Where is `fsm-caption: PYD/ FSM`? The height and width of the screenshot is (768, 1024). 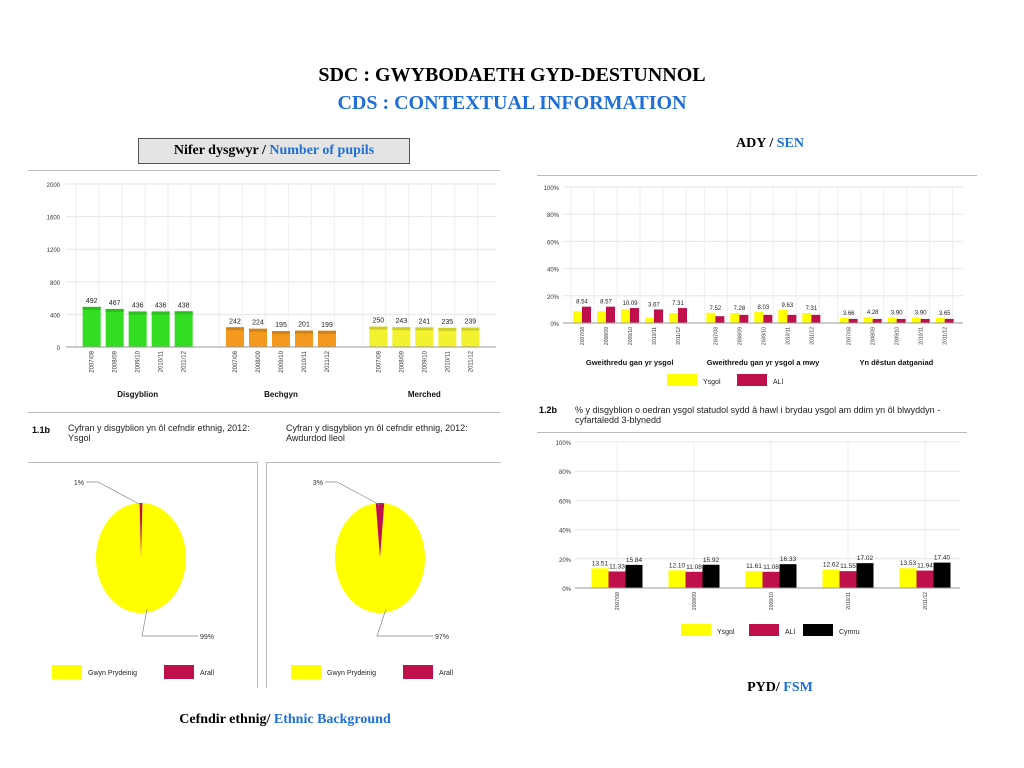
fsm-caption: PYD/ FSM is located at coordinates (780, 688).